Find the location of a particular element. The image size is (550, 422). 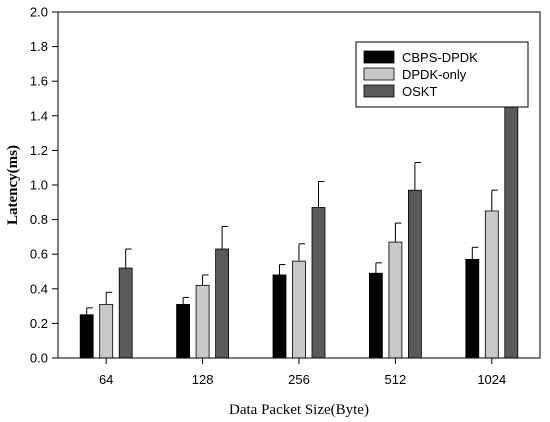

y-tick-label: 1.8 is located at coordinates (39, 46).